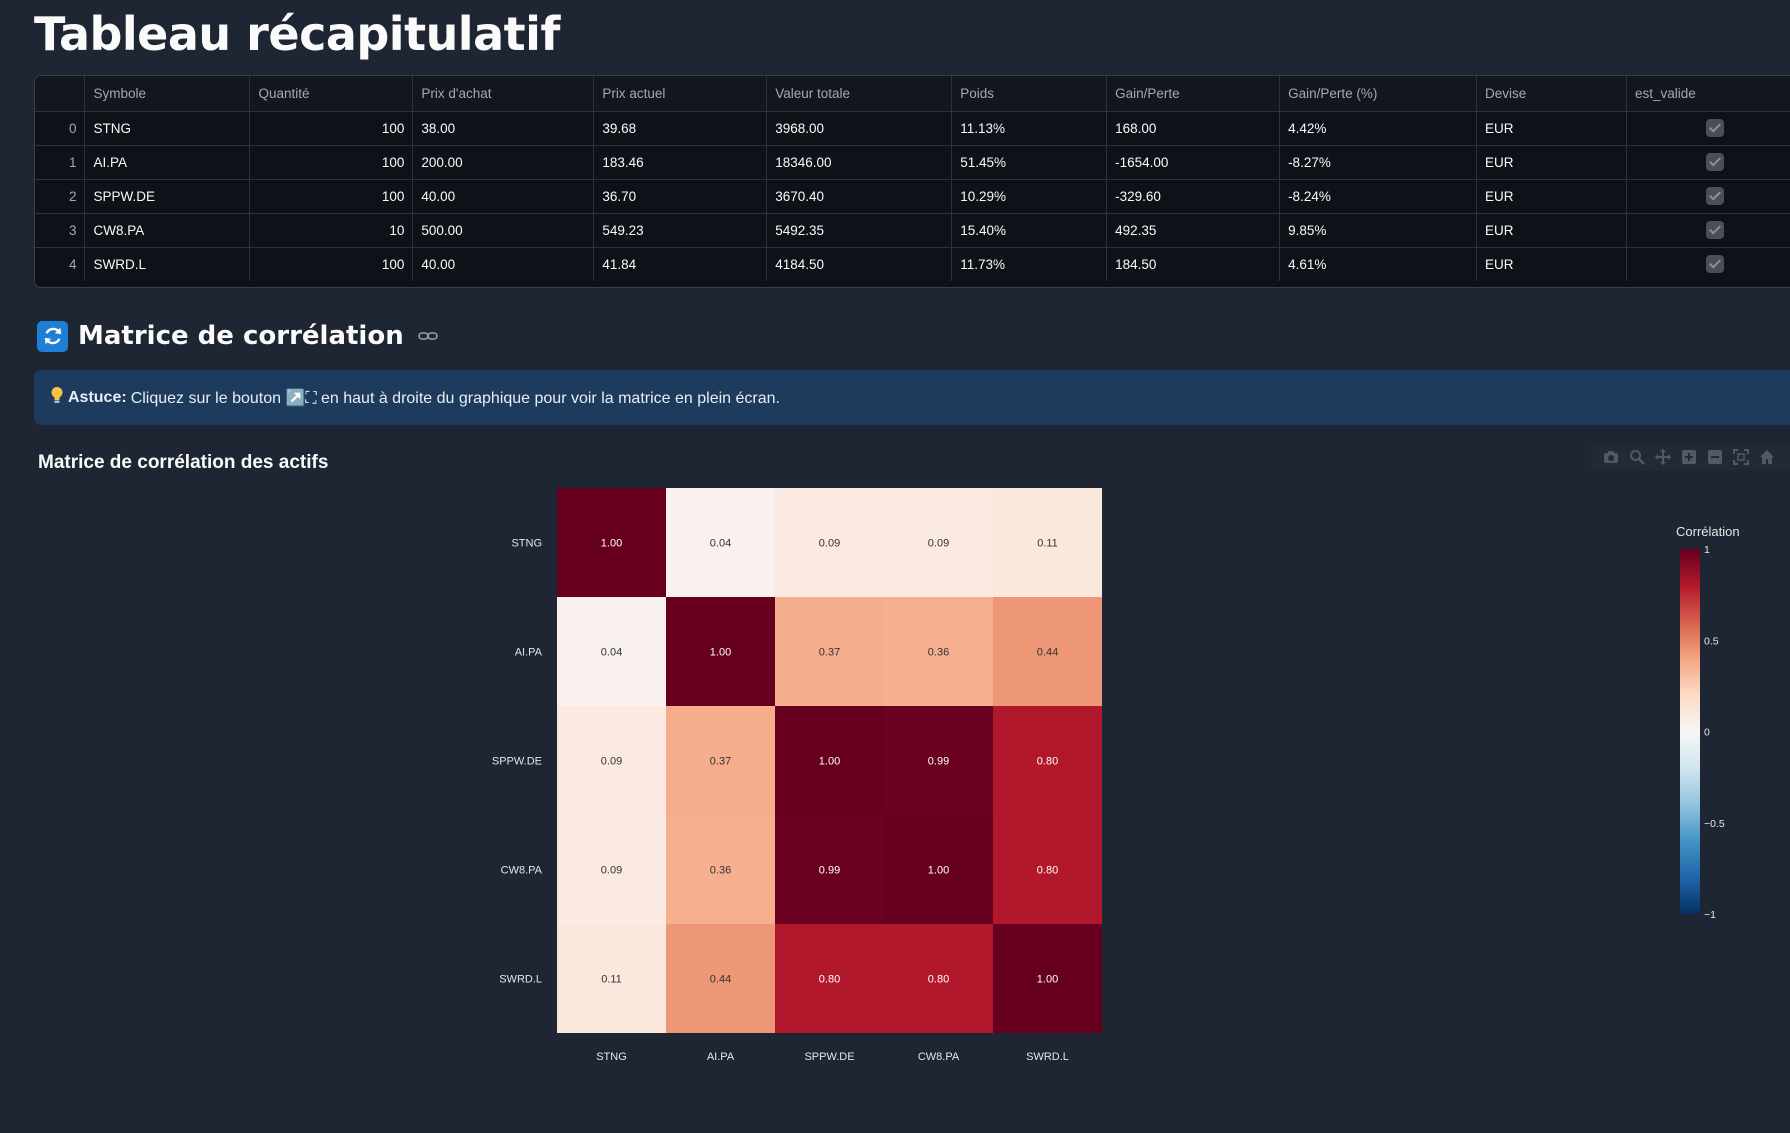 The image size is (1790, 1133). What do you see at coordinates (1378, 230) in the screenshot?
I see `gain-loss-pct-cell: 9.85%` at bounding box center [1378, 230].